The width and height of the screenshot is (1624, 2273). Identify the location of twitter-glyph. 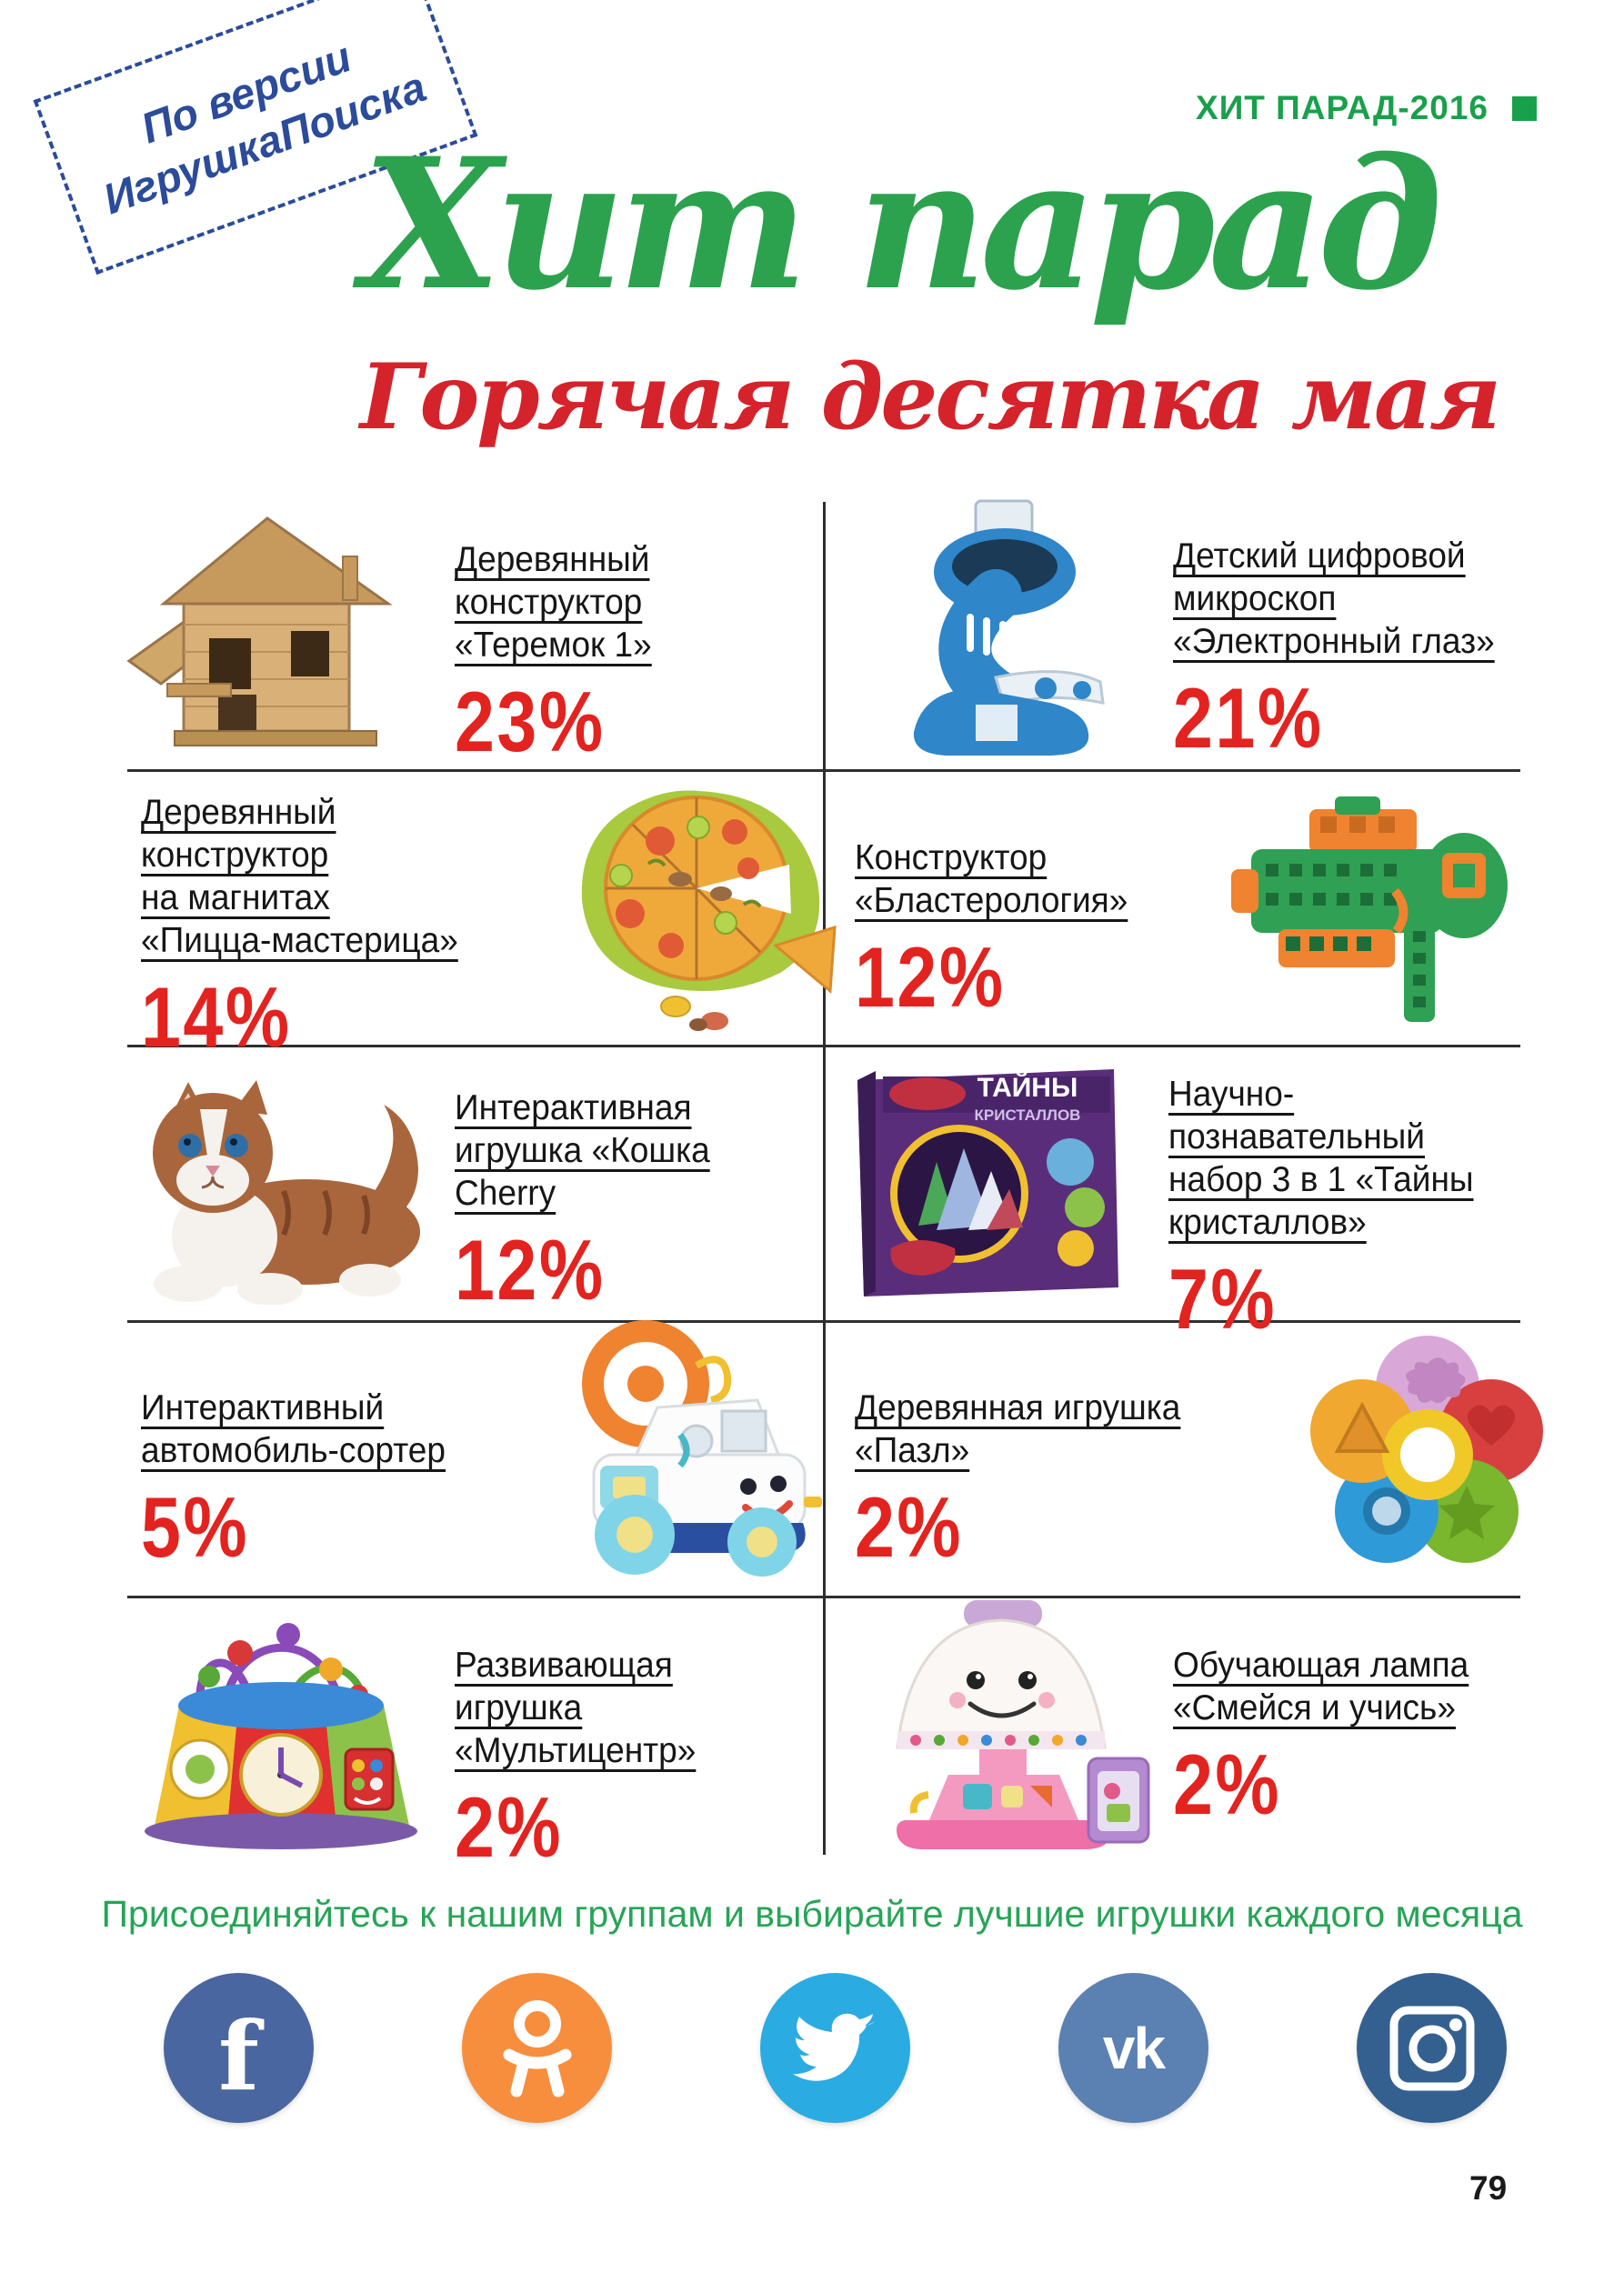
(834, 2047).